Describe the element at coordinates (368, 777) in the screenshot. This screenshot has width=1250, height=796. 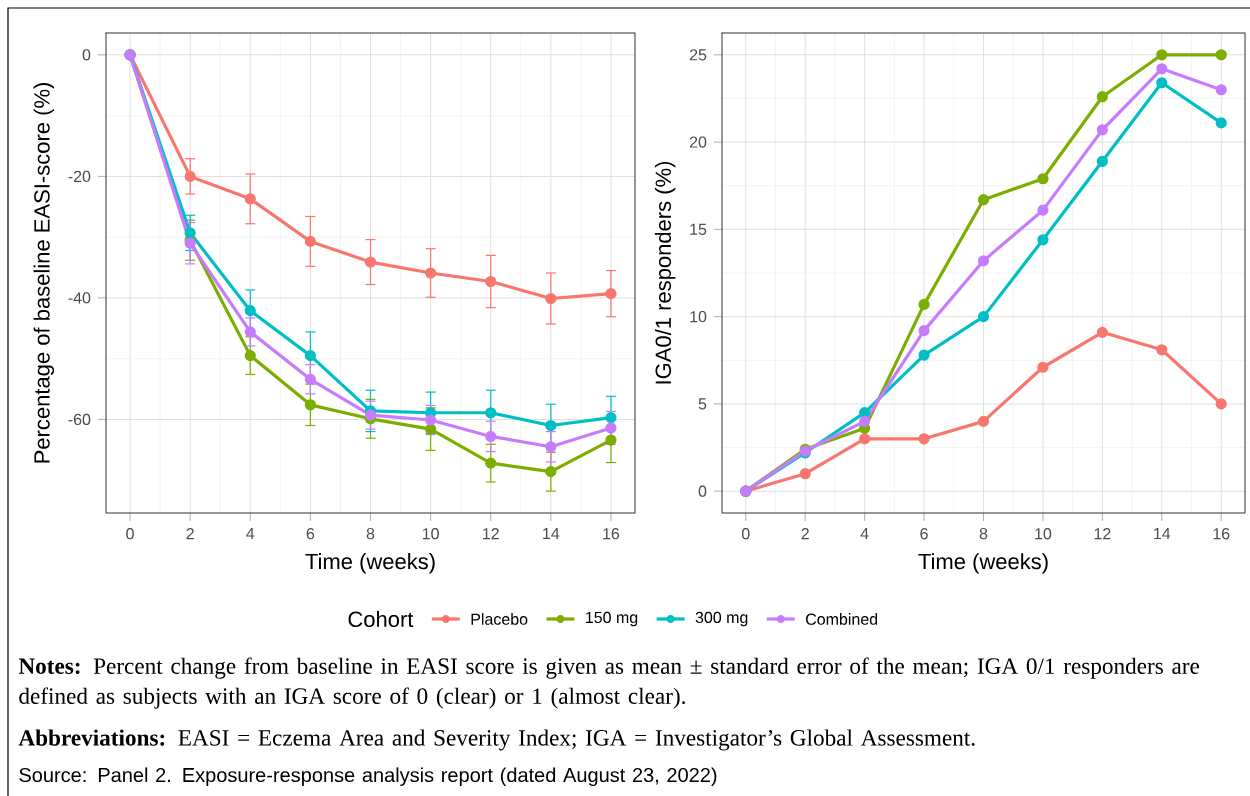
I see `source-note: Source: Panel 2. Exposure-response analysis report (dated August 23, 2022)` at that location.